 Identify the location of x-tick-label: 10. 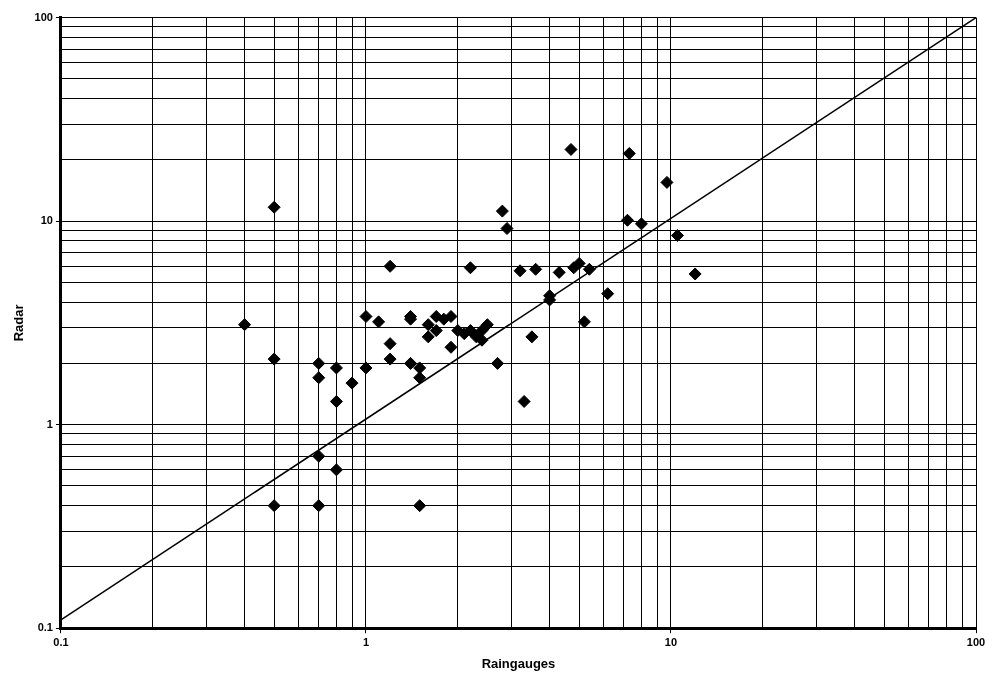
(671, 641).